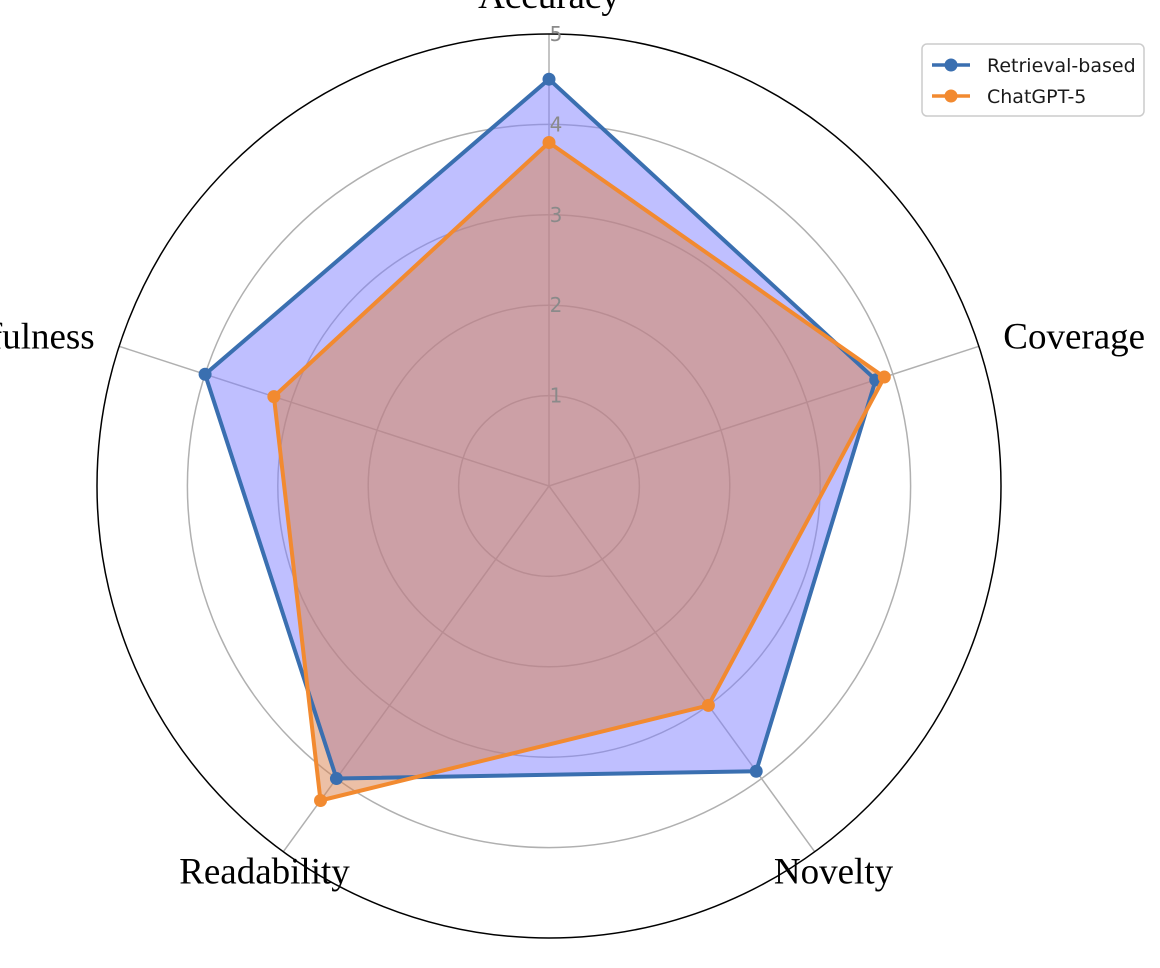  I want to click on point-retrieval-based-accuracy, so click(549, 79).